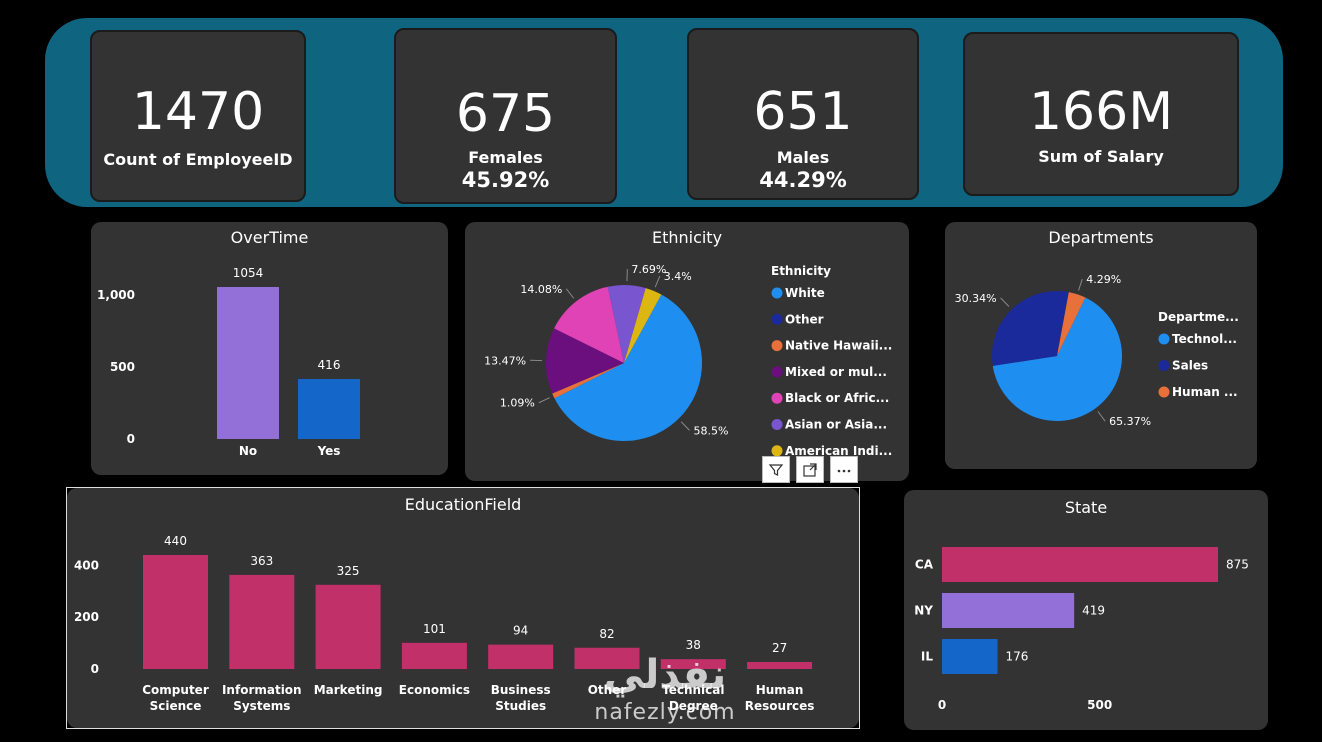 The image size is (1322, 742). Describe the element at coordinates (541, 289) in the screenshot. I see `data-label: 14.08%` at that location.